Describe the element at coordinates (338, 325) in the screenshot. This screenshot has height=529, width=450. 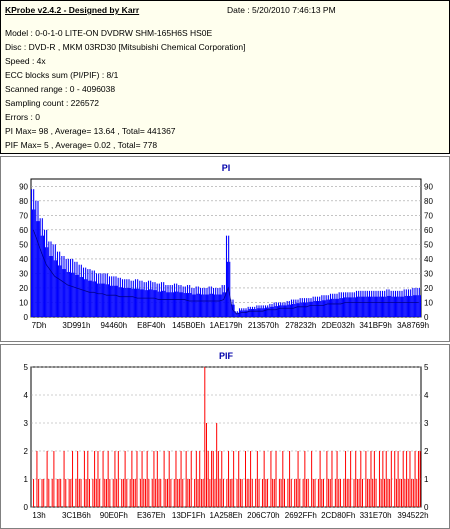
I see `x-tick-label: 2DE032h` at that location.